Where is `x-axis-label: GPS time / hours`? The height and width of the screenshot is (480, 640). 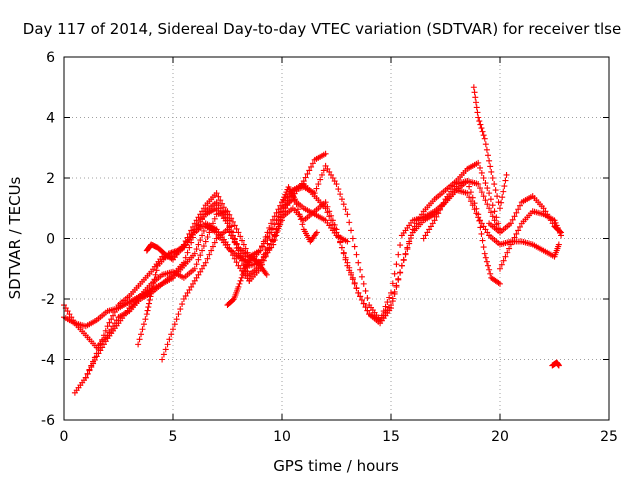 x-axis-label: GPS time / hours is located at coordinates (336, 466).